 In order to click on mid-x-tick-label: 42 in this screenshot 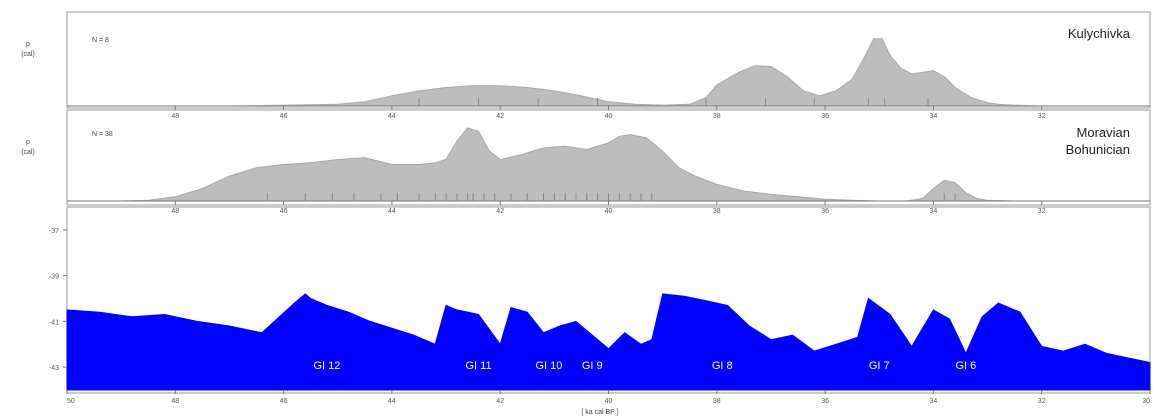, I will do `click(500, 211)`.